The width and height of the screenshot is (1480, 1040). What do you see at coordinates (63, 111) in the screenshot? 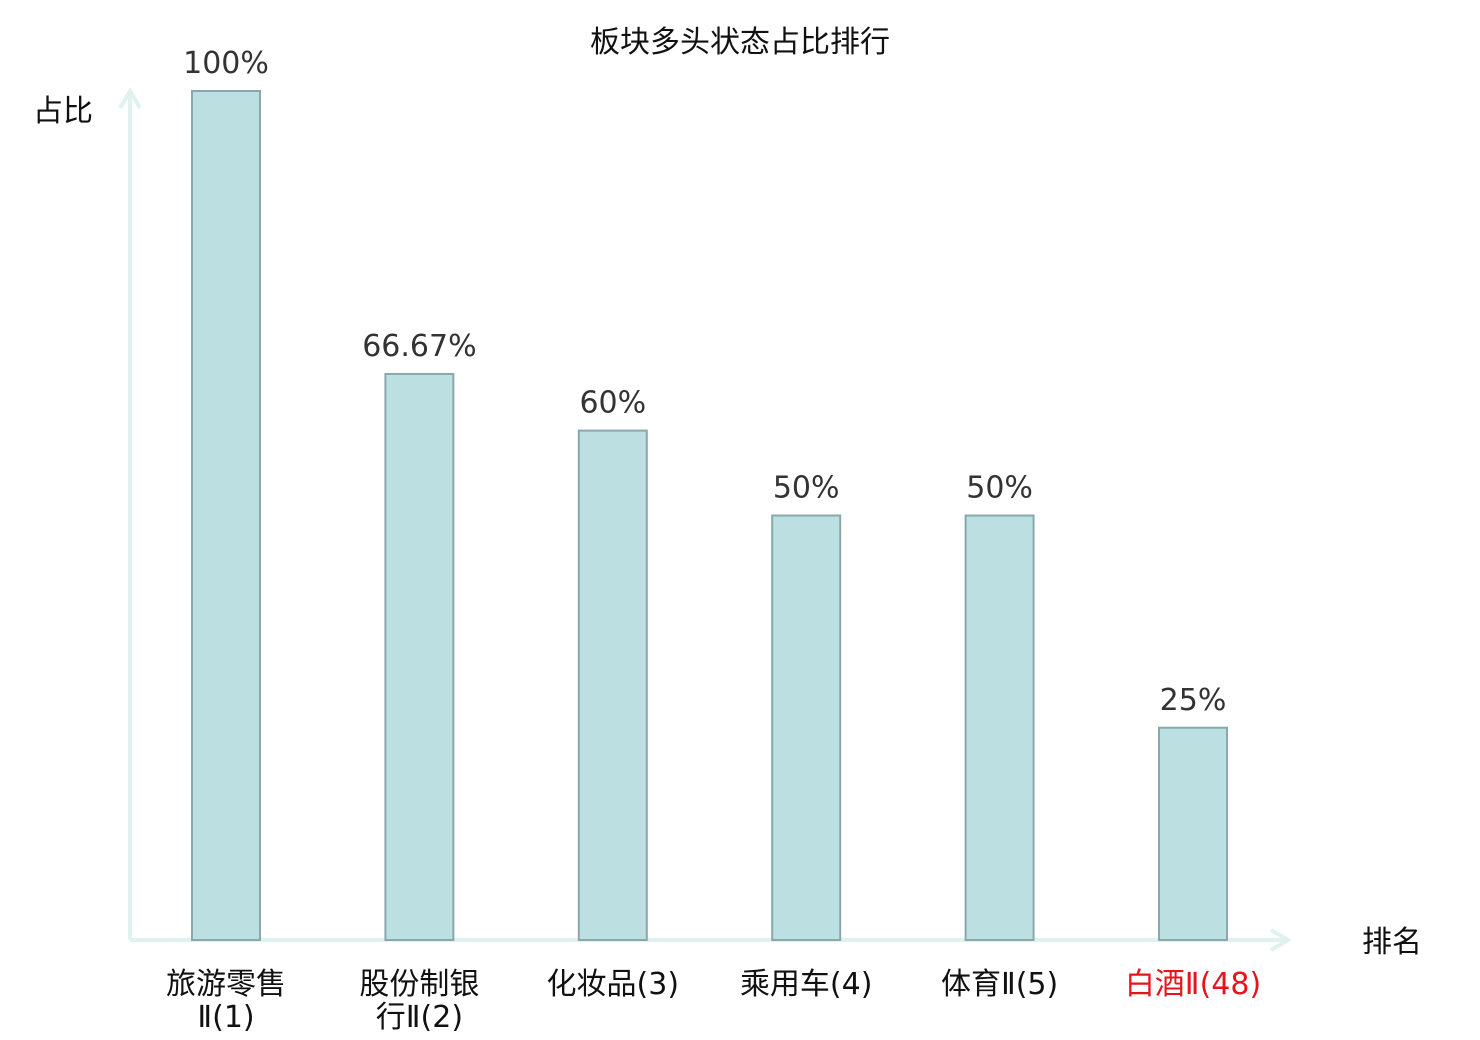
I see `y-axis-label: 占比` at bounding box center [63, 111].